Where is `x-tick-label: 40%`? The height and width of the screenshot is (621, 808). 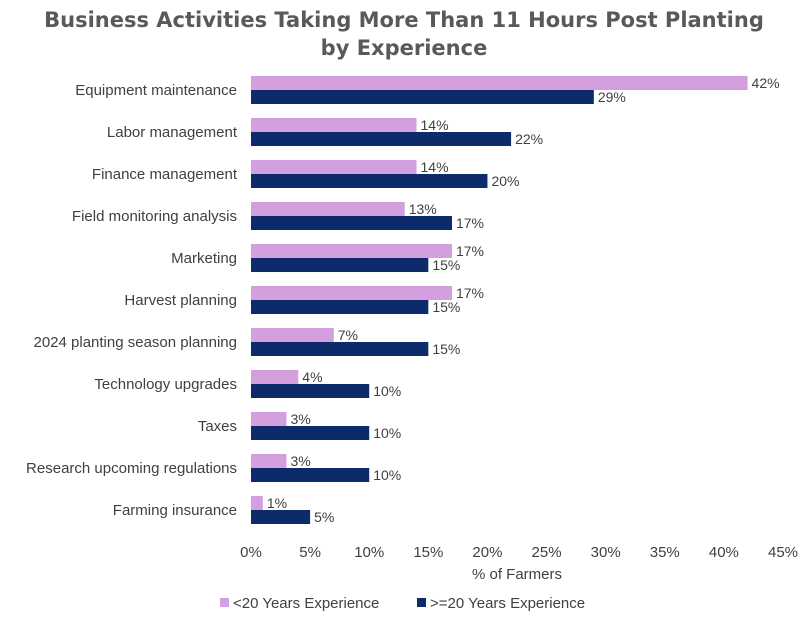
x-tick-label: 40% is located at coordinates (724, 552).